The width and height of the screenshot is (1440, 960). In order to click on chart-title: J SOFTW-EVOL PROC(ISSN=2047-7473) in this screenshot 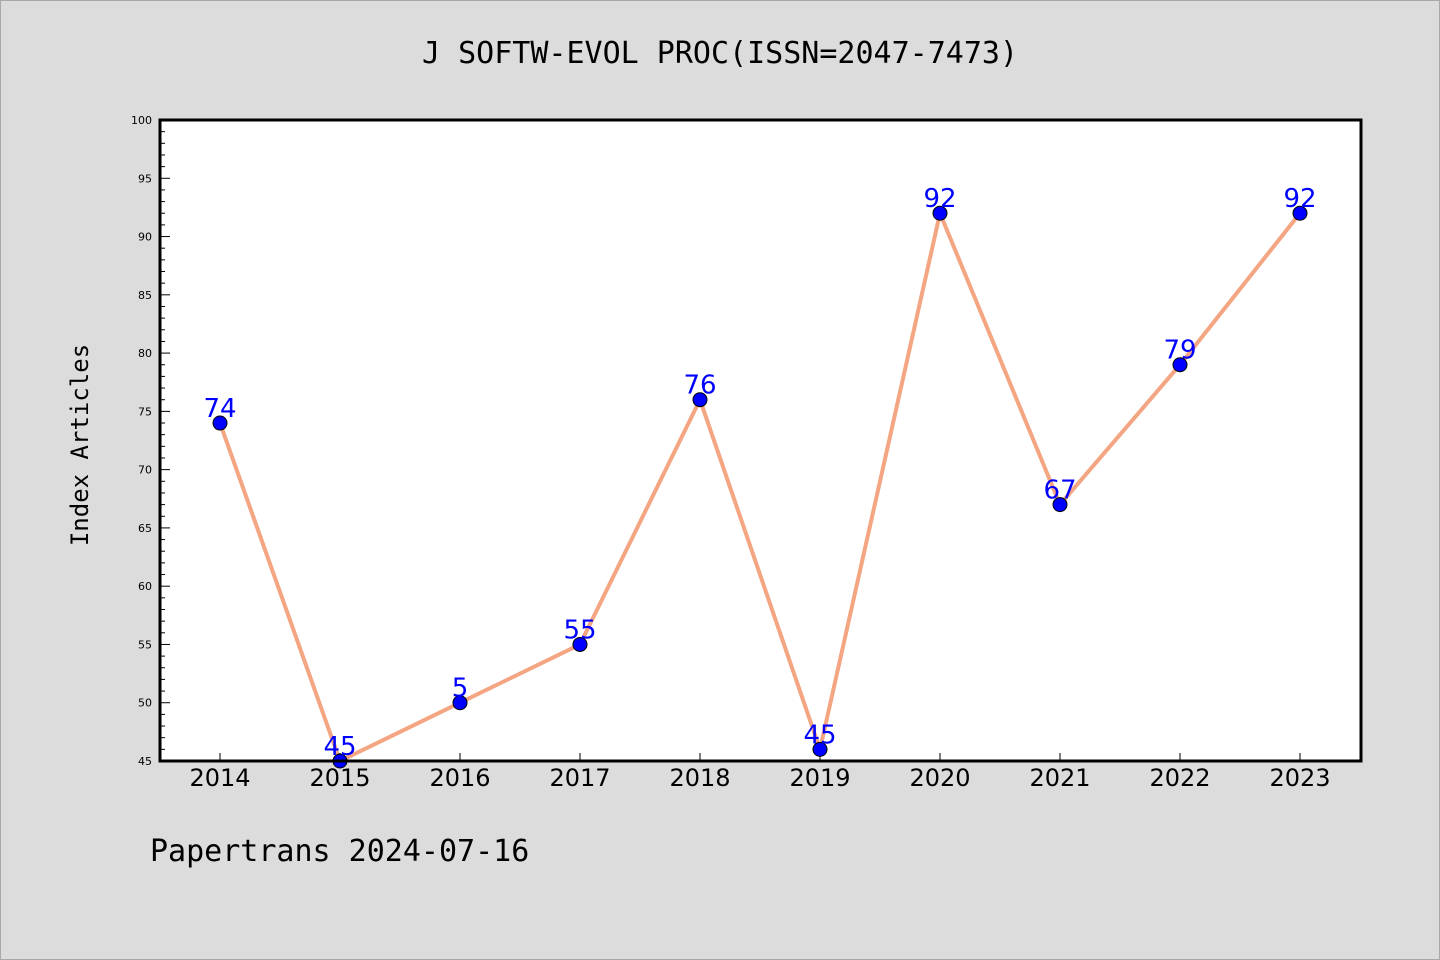, I will do `click(720, 53)`.